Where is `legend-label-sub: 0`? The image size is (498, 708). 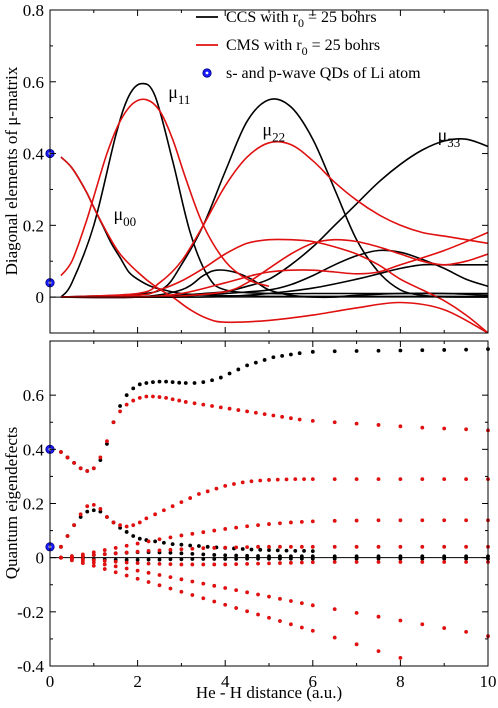
legend-label-sub: 0 is located at coordinates (305, 51).